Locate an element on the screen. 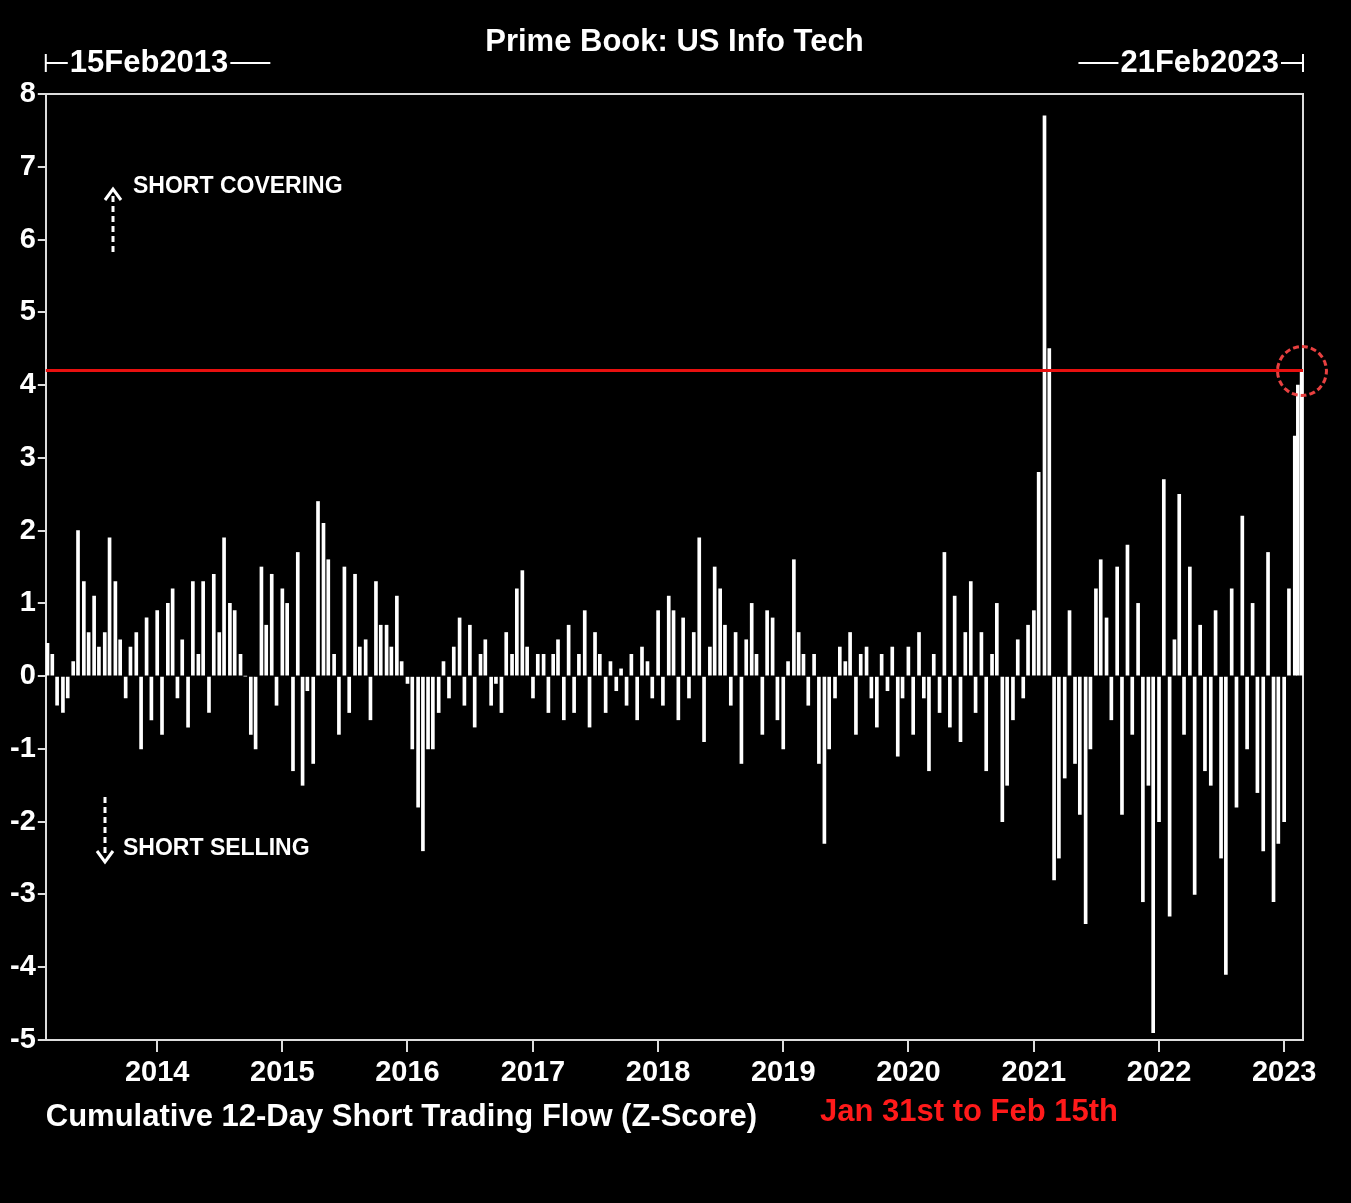 The height and width of the screenshot is (1203, 1351). y-tick-label: -1 is located at coordinates (22, 746).